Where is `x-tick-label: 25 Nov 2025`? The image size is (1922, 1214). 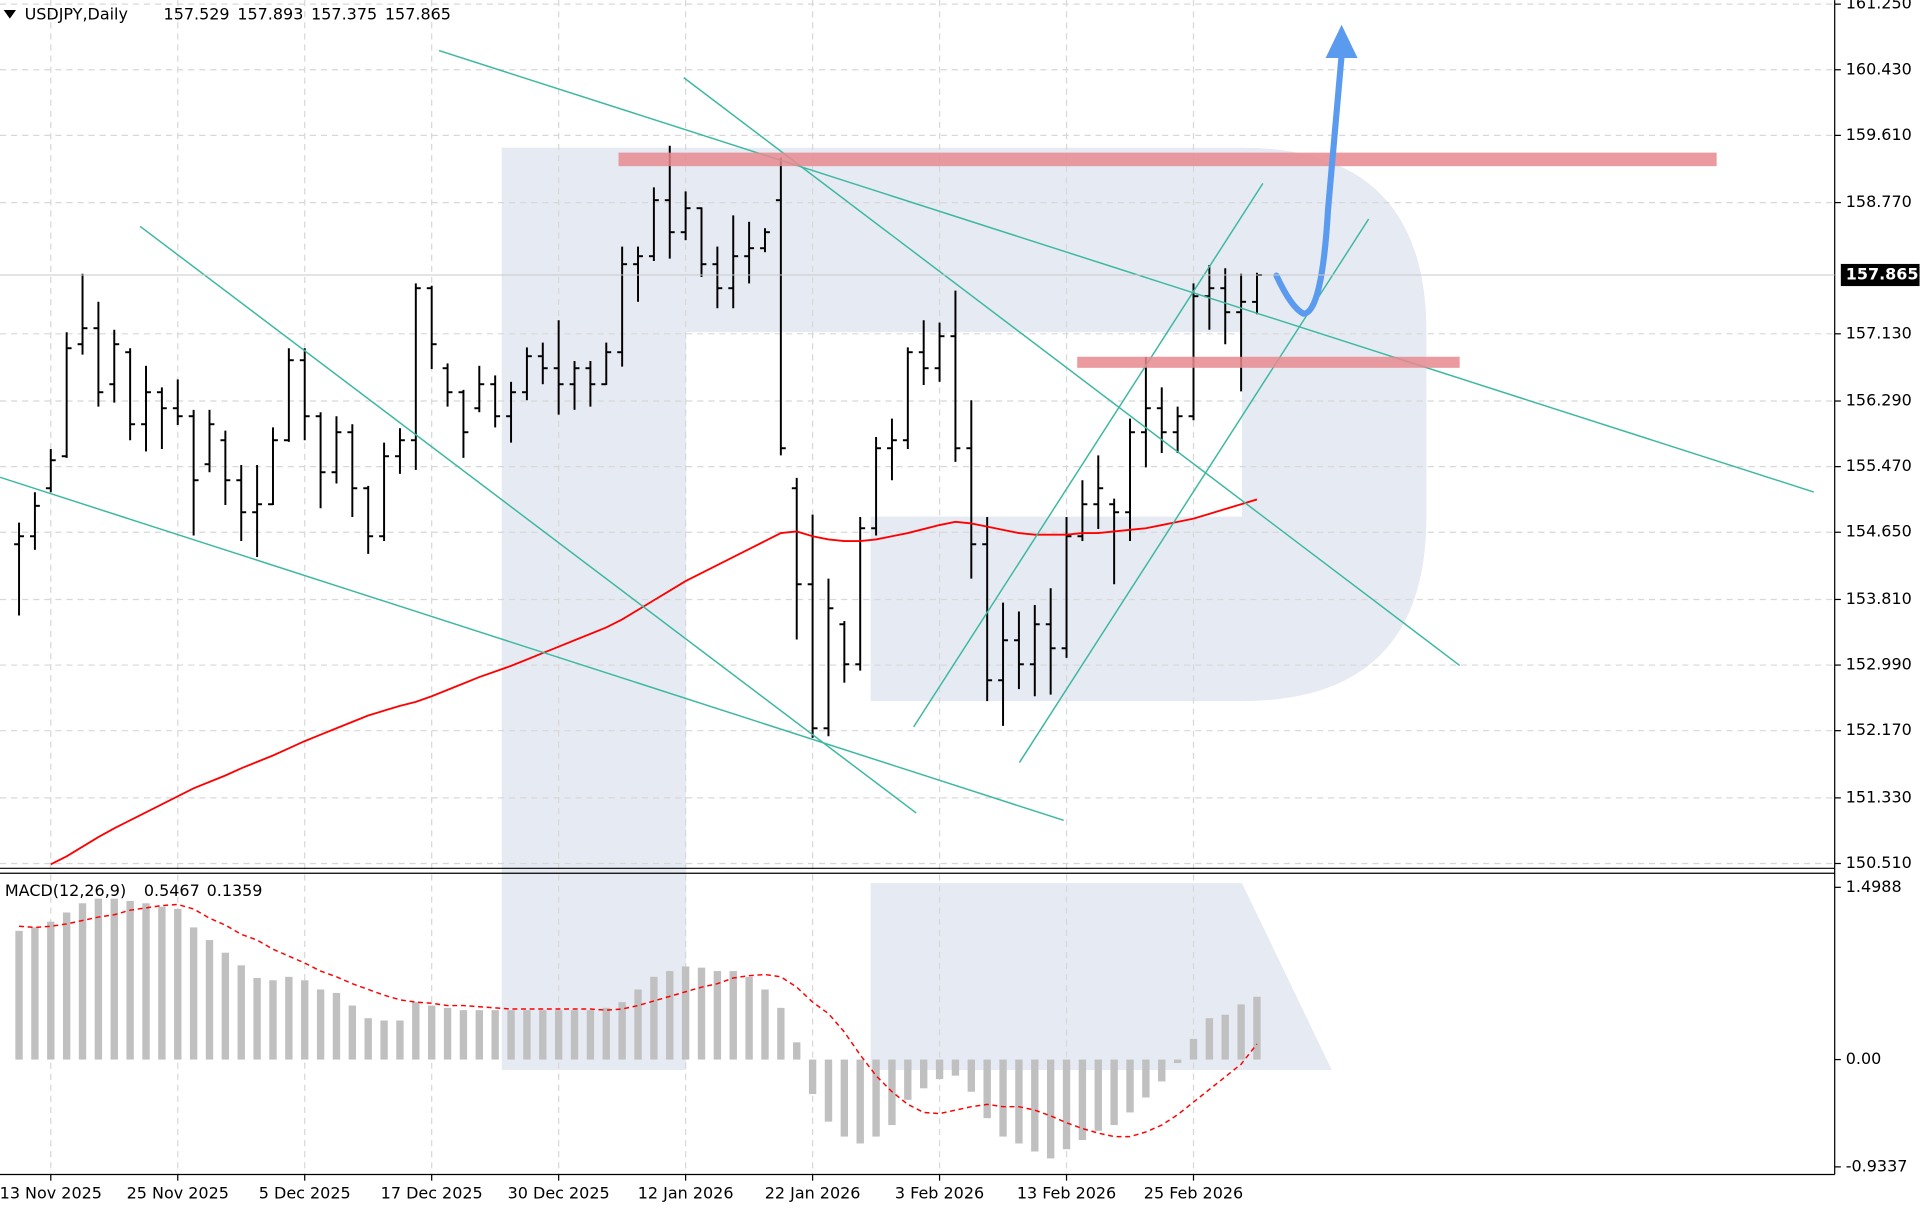 x-tick-label: 25 Nov 2025 is located at coordinates (178, 1193).